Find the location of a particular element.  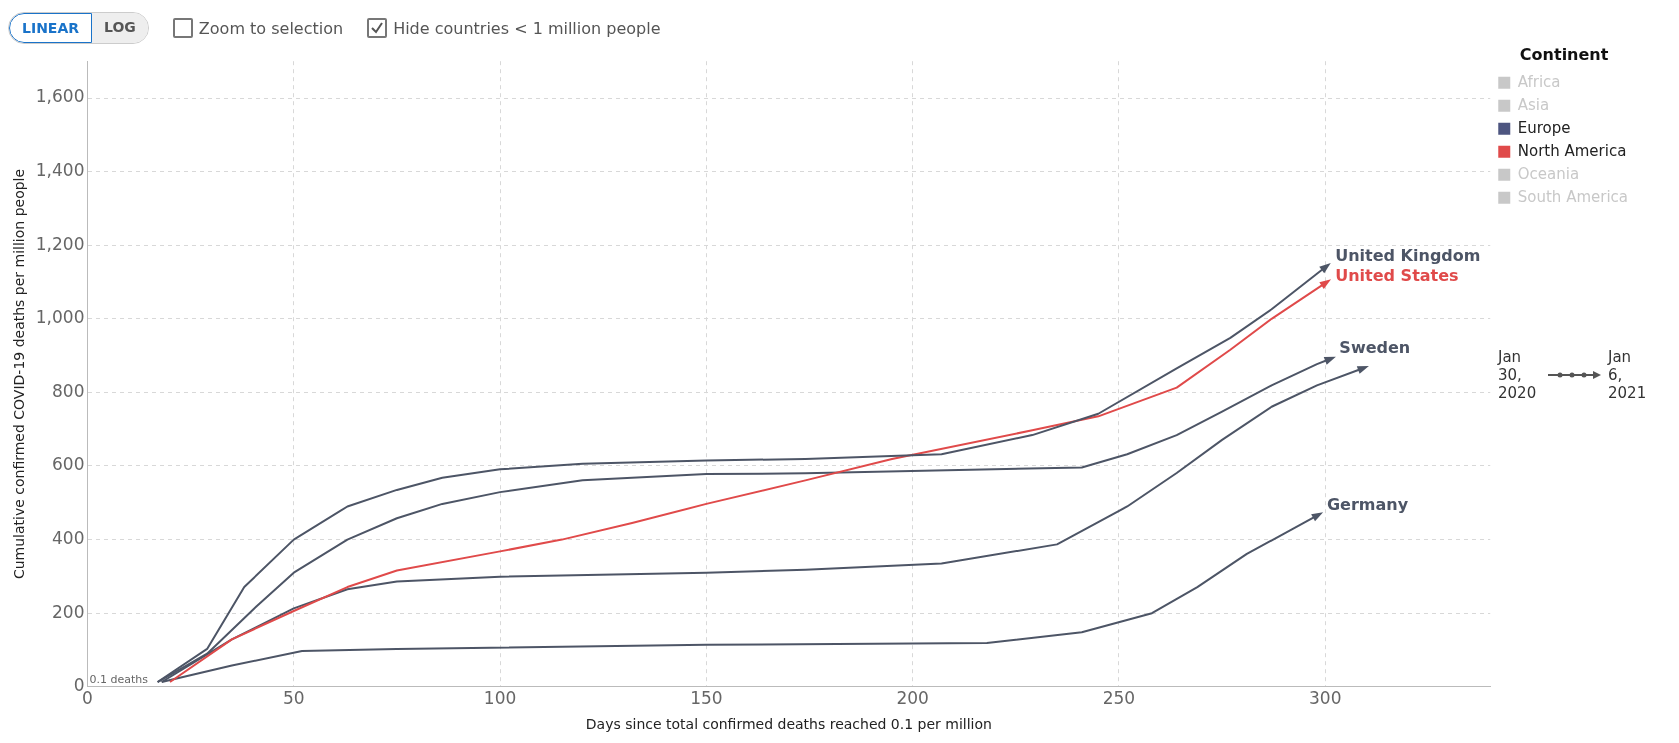

y-tick-label: 800 is located at coordinates (68, 390).